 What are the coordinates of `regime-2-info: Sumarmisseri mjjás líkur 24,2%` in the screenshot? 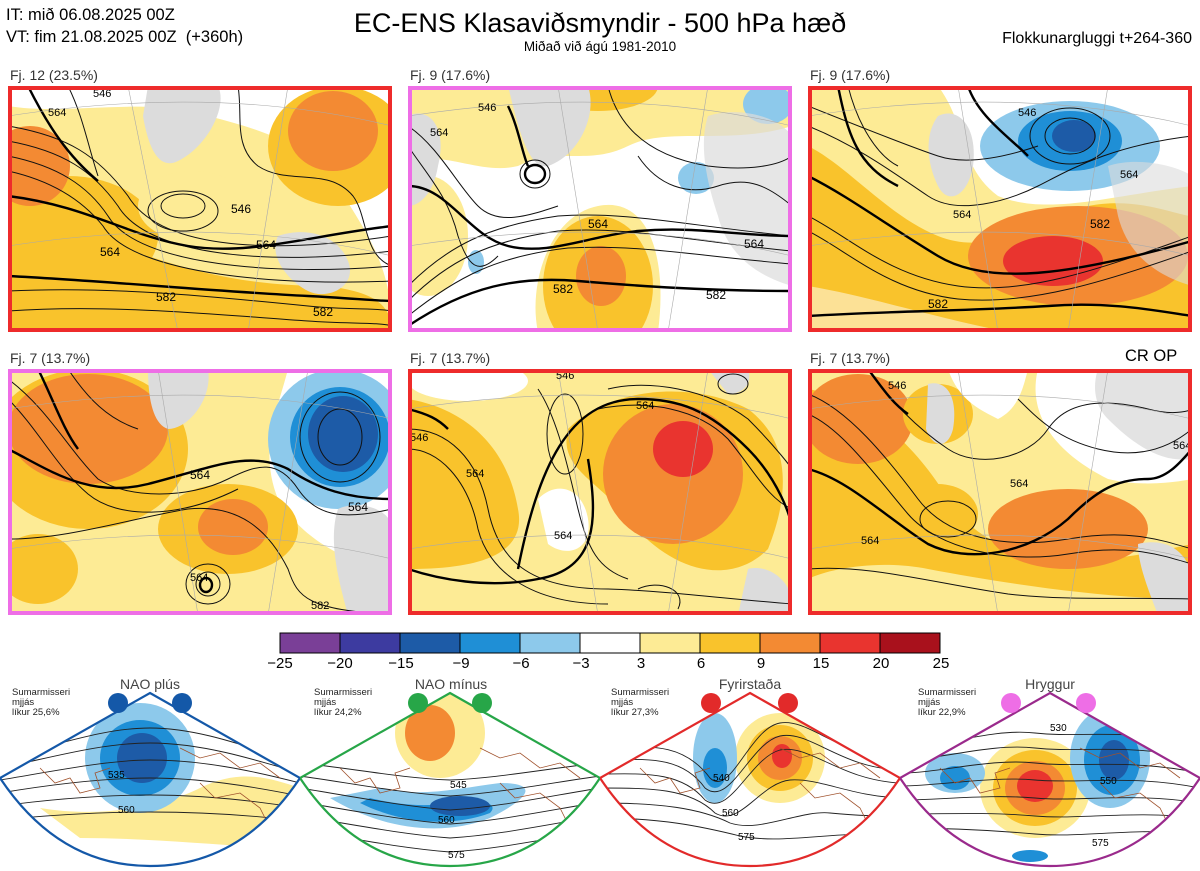 It's located at (343, 702).